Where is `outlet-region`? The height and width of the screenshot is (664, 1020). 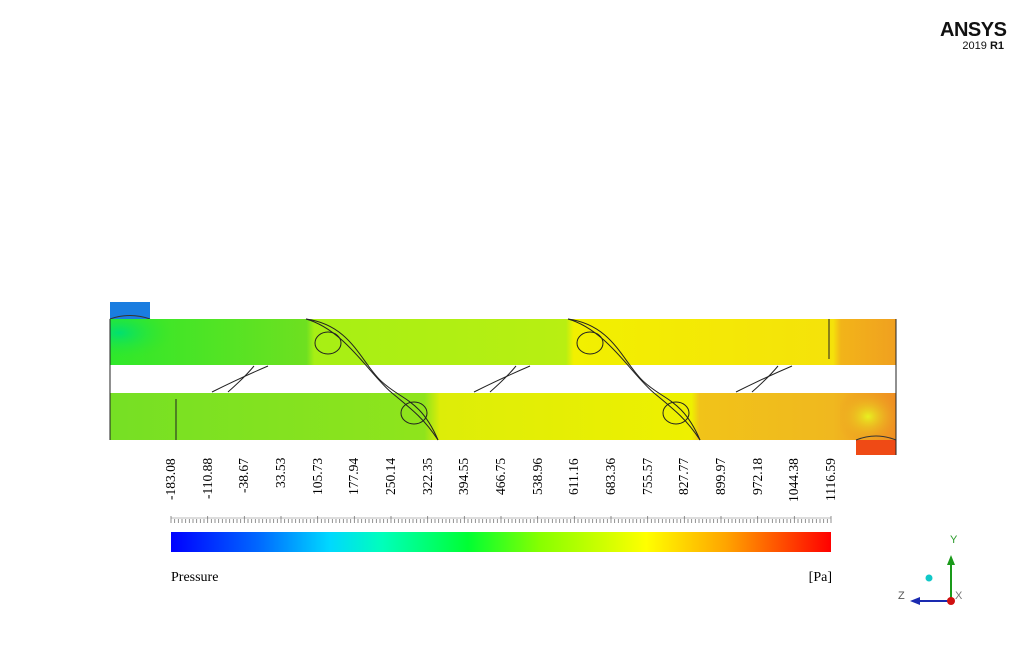 outlet-region is located at coordinates (868, 416).